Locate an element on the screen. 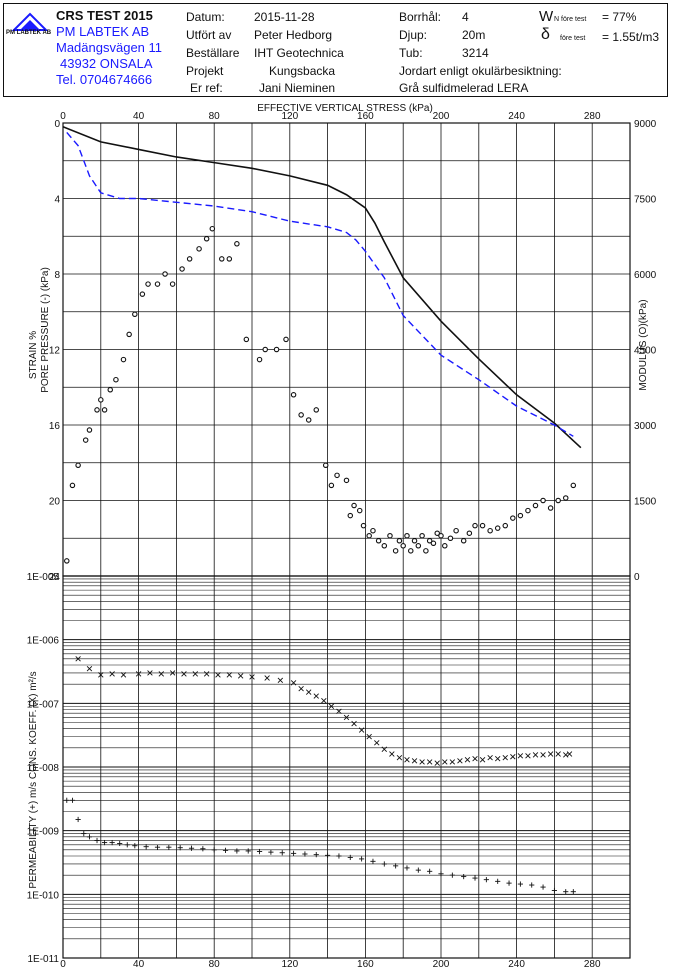 The height and width of the screenshot is (967, 678). report-title: CRS TEST 2015 is located at coordinates (104, 15).